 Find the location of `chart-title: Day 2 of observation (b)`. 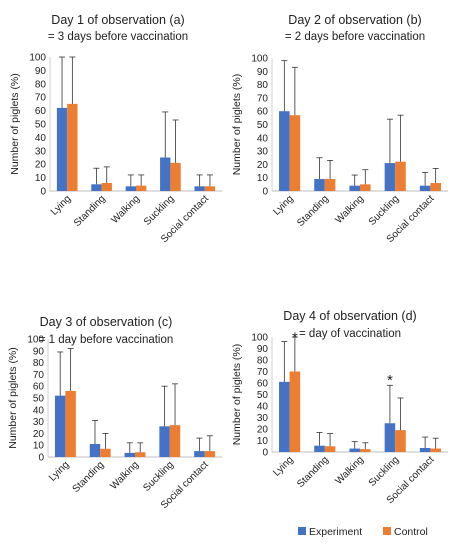

chart-title: Day 2 of observation (b) is located at coordinates (354, 20).